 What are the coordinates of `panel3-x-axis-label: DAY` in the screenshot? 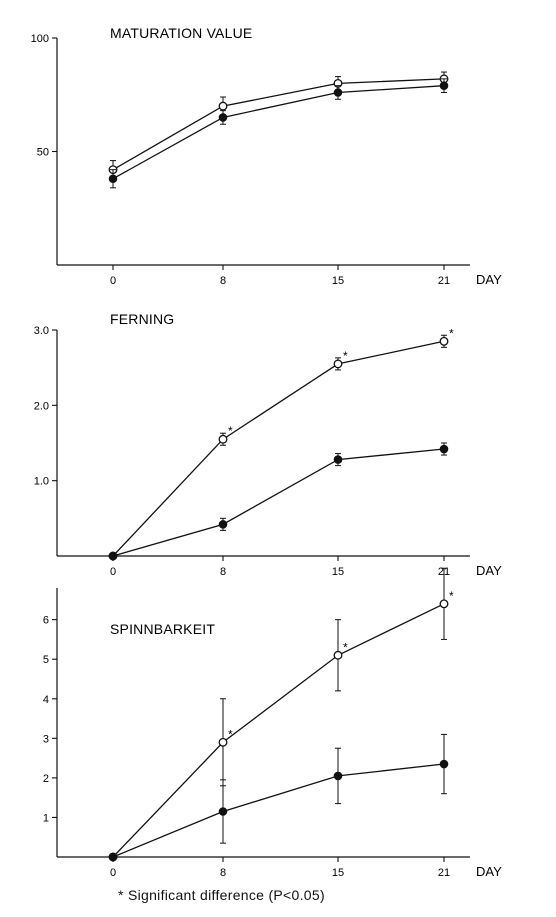 It's located at (489, 871).